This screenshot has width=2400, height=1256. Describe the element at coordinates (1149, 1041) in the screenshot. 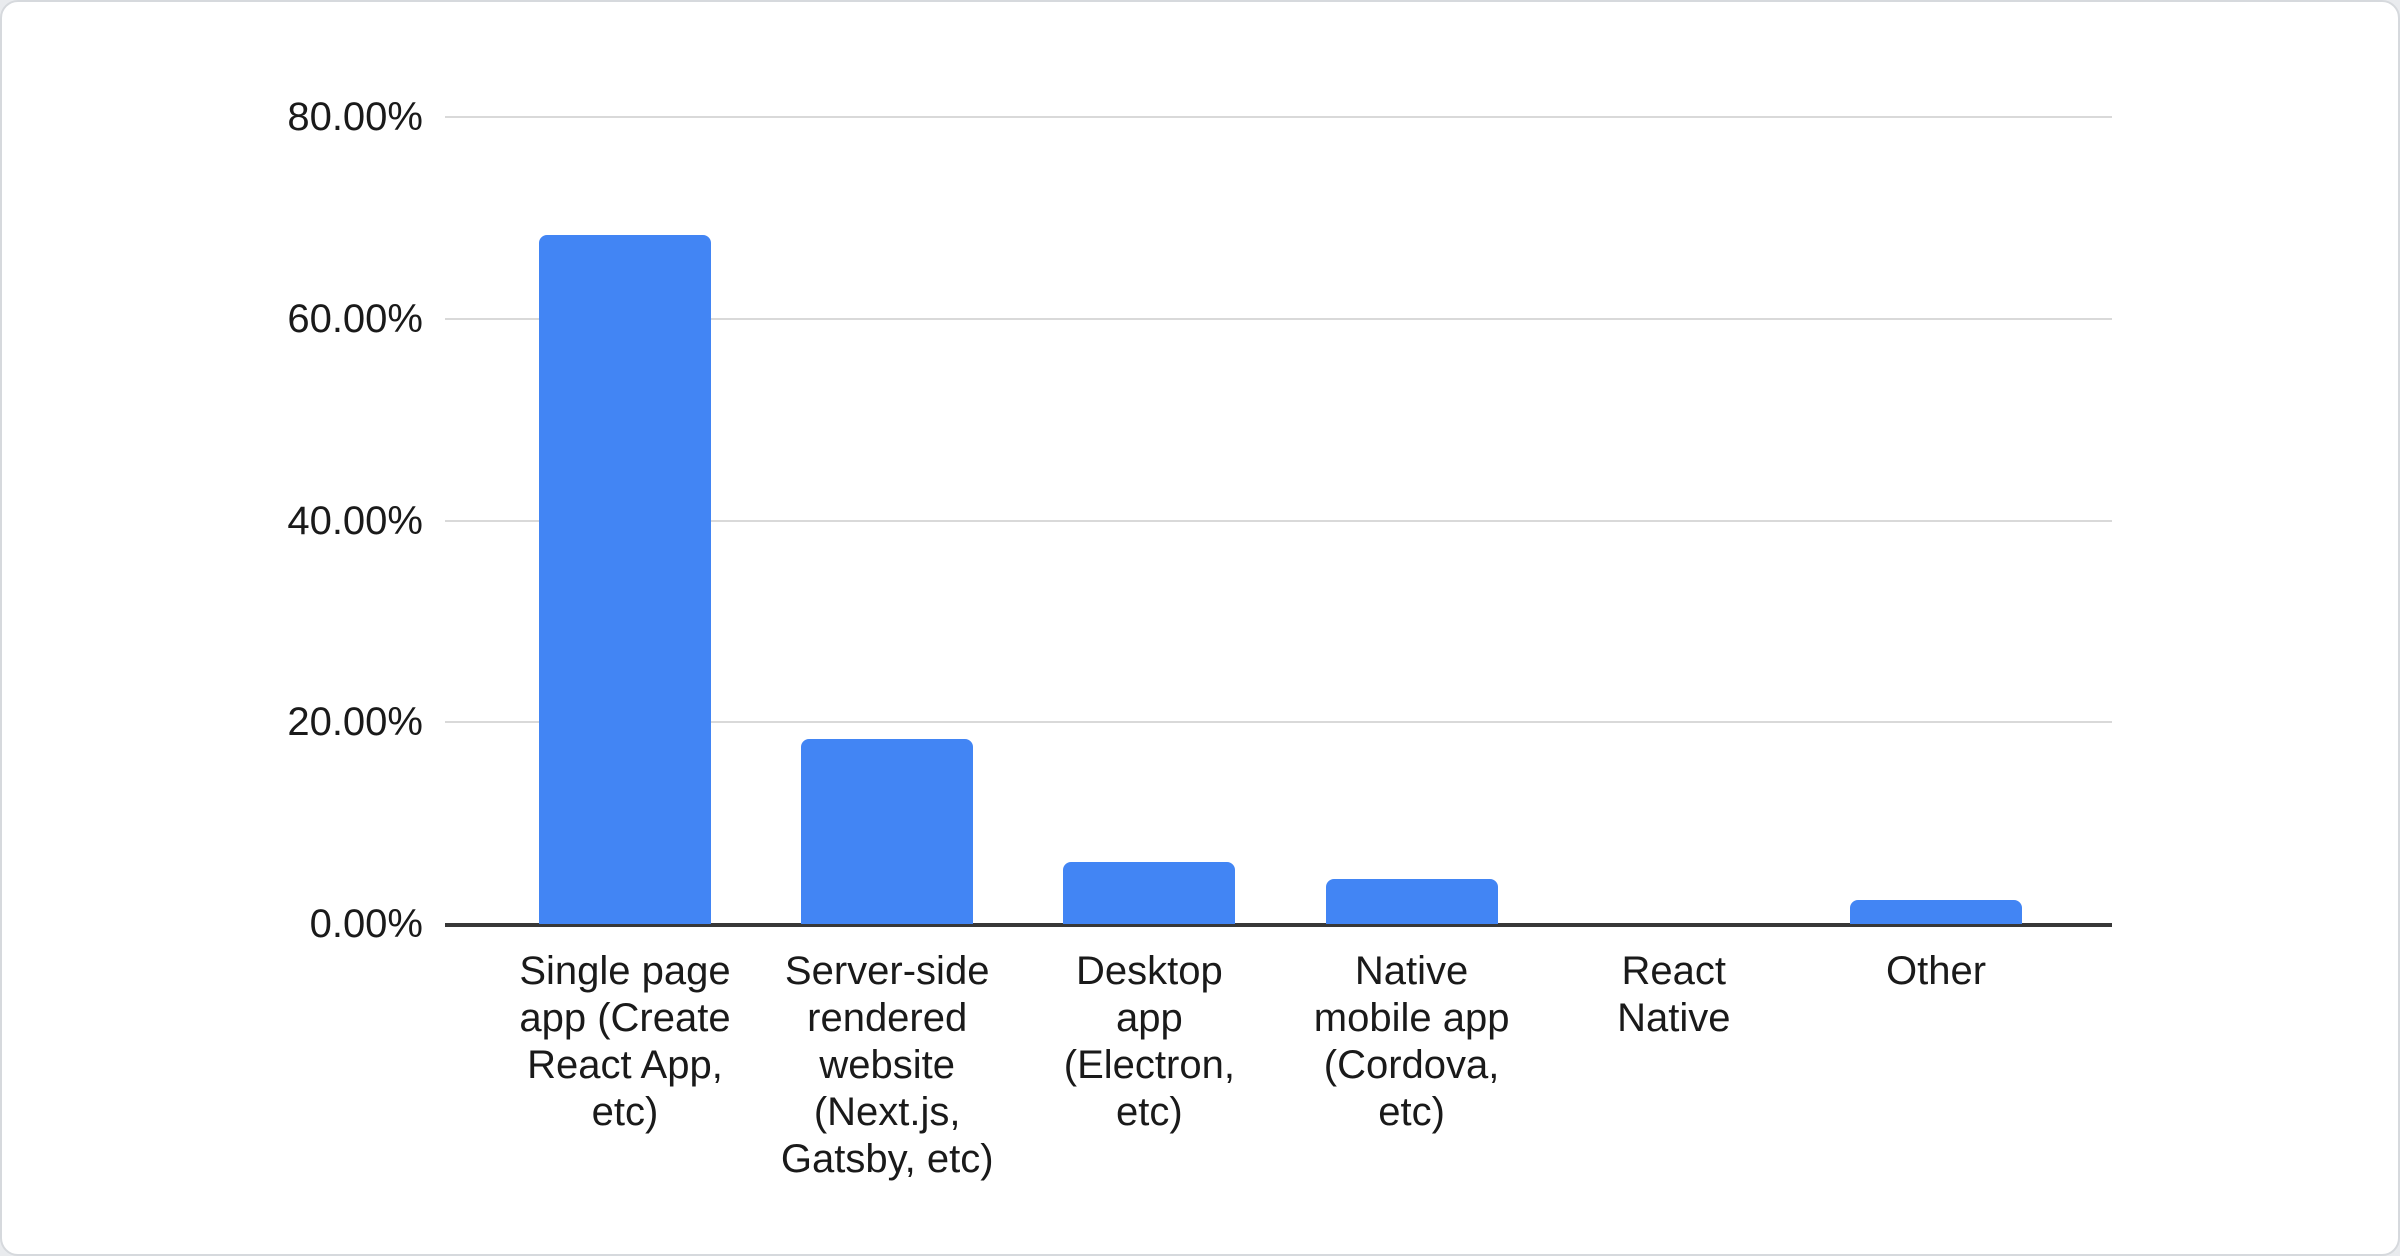

I see `x-tick-label: Desktop app (Electron, etc)` at that location.